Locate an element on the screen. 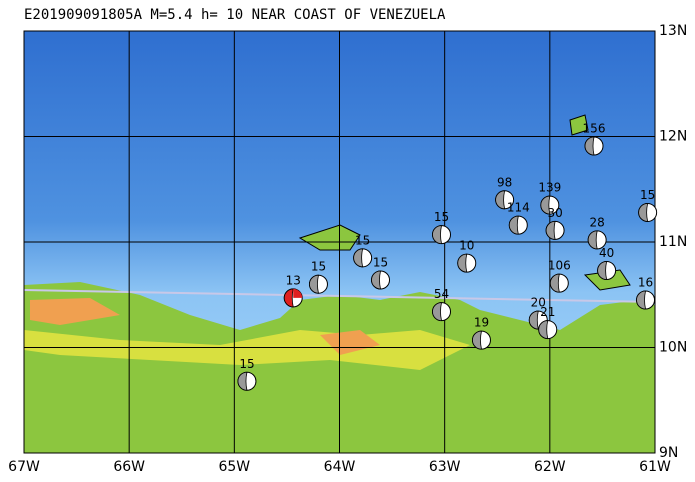 This screenshot has height=482, width=695. depth-label: 13 is located at coordinates (293, 280).